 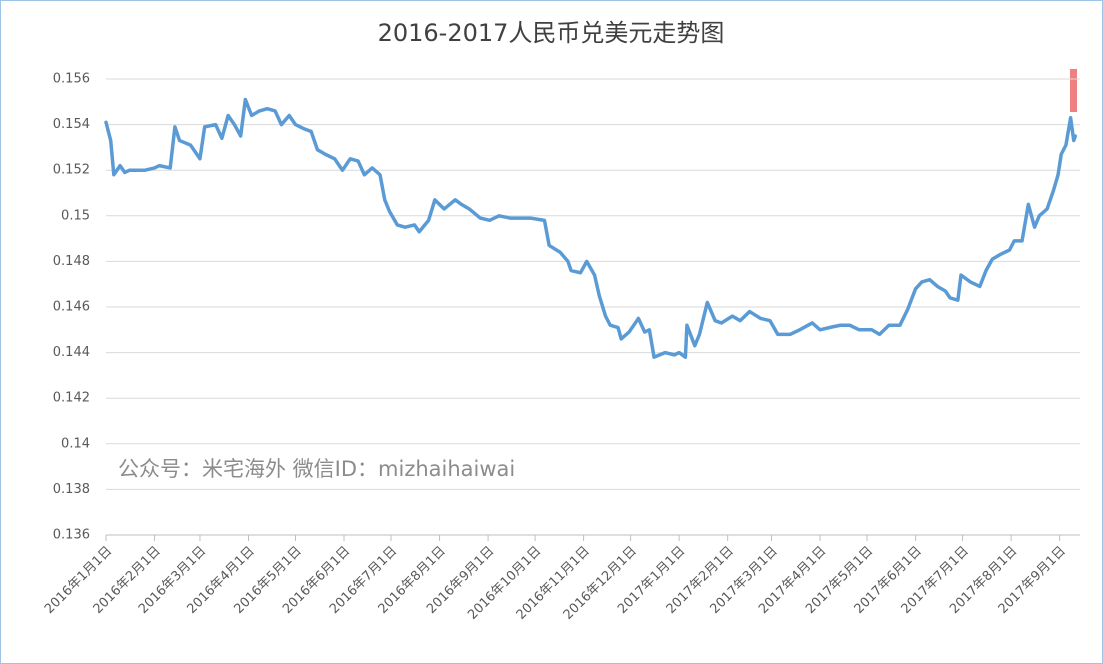 I want to click on y-tick-label: 0.14, so click(x=75, y=443).